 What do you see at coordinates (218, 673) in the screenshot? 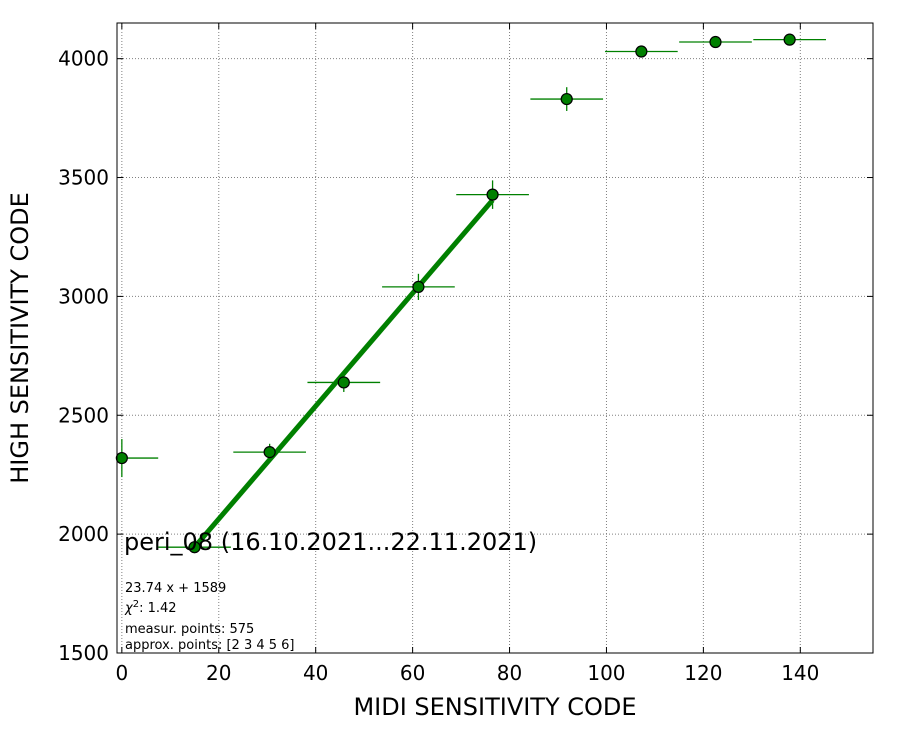
I see `x-tick-label: 20` at bounding box center [218, 673].